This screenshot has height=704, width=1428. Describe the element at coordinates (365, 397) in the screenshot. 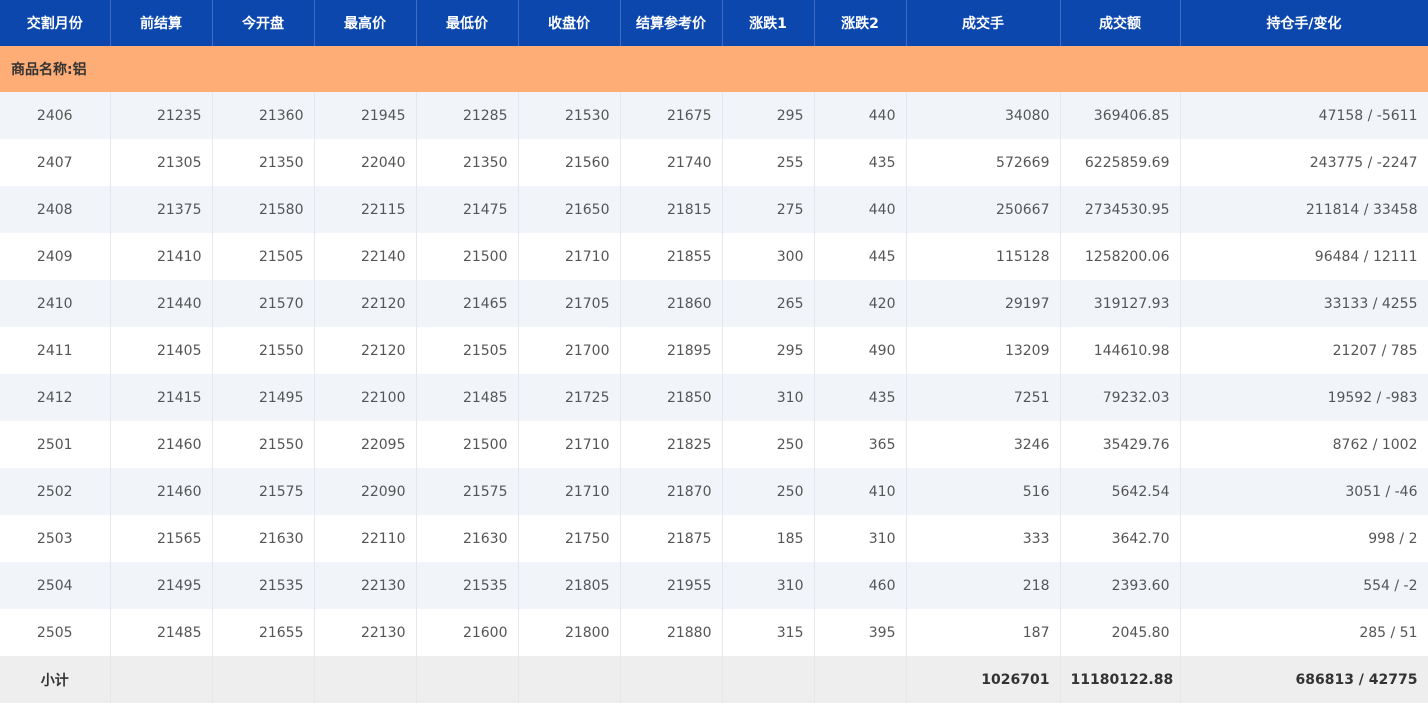

I see `cell: 22100` at that location.